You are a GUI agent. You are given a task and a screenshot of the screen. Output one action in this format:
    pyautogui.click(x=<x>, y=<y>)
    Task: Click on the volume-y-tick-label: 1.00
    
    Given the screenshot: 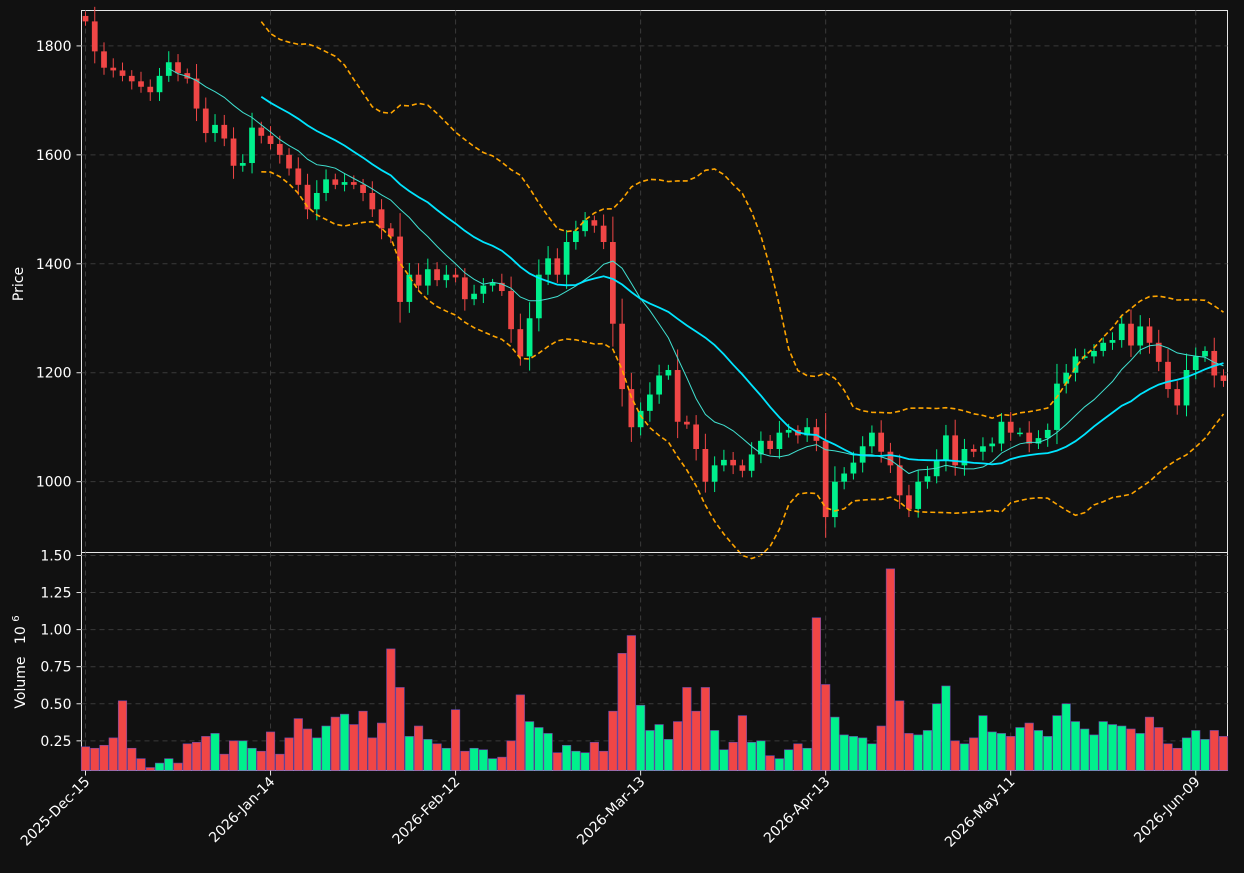 What is the action you would take?
    pyautogui.click(x=55, y=631)
    